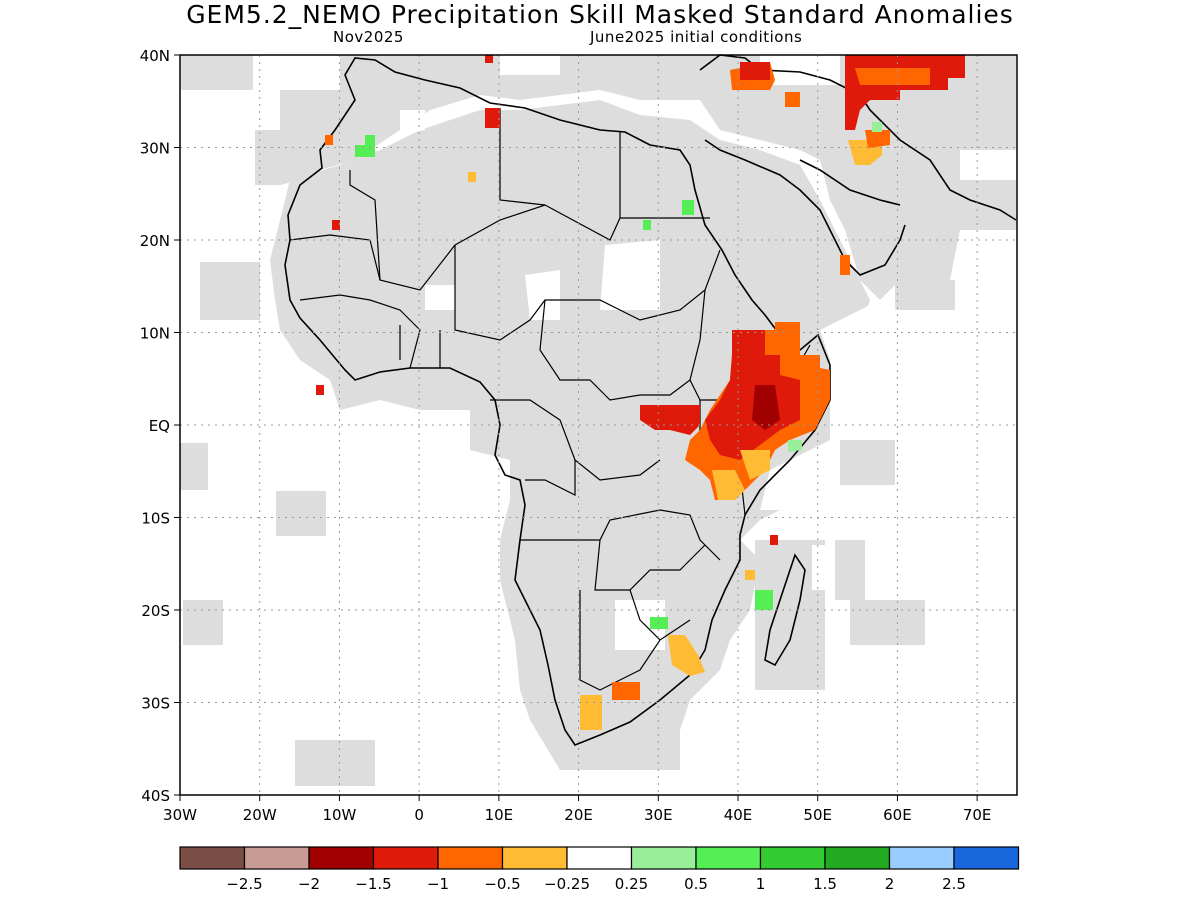  Describe the element at coordinates (578, 815) in the screenshot. I see `x-tick-label: 20E` at that location.